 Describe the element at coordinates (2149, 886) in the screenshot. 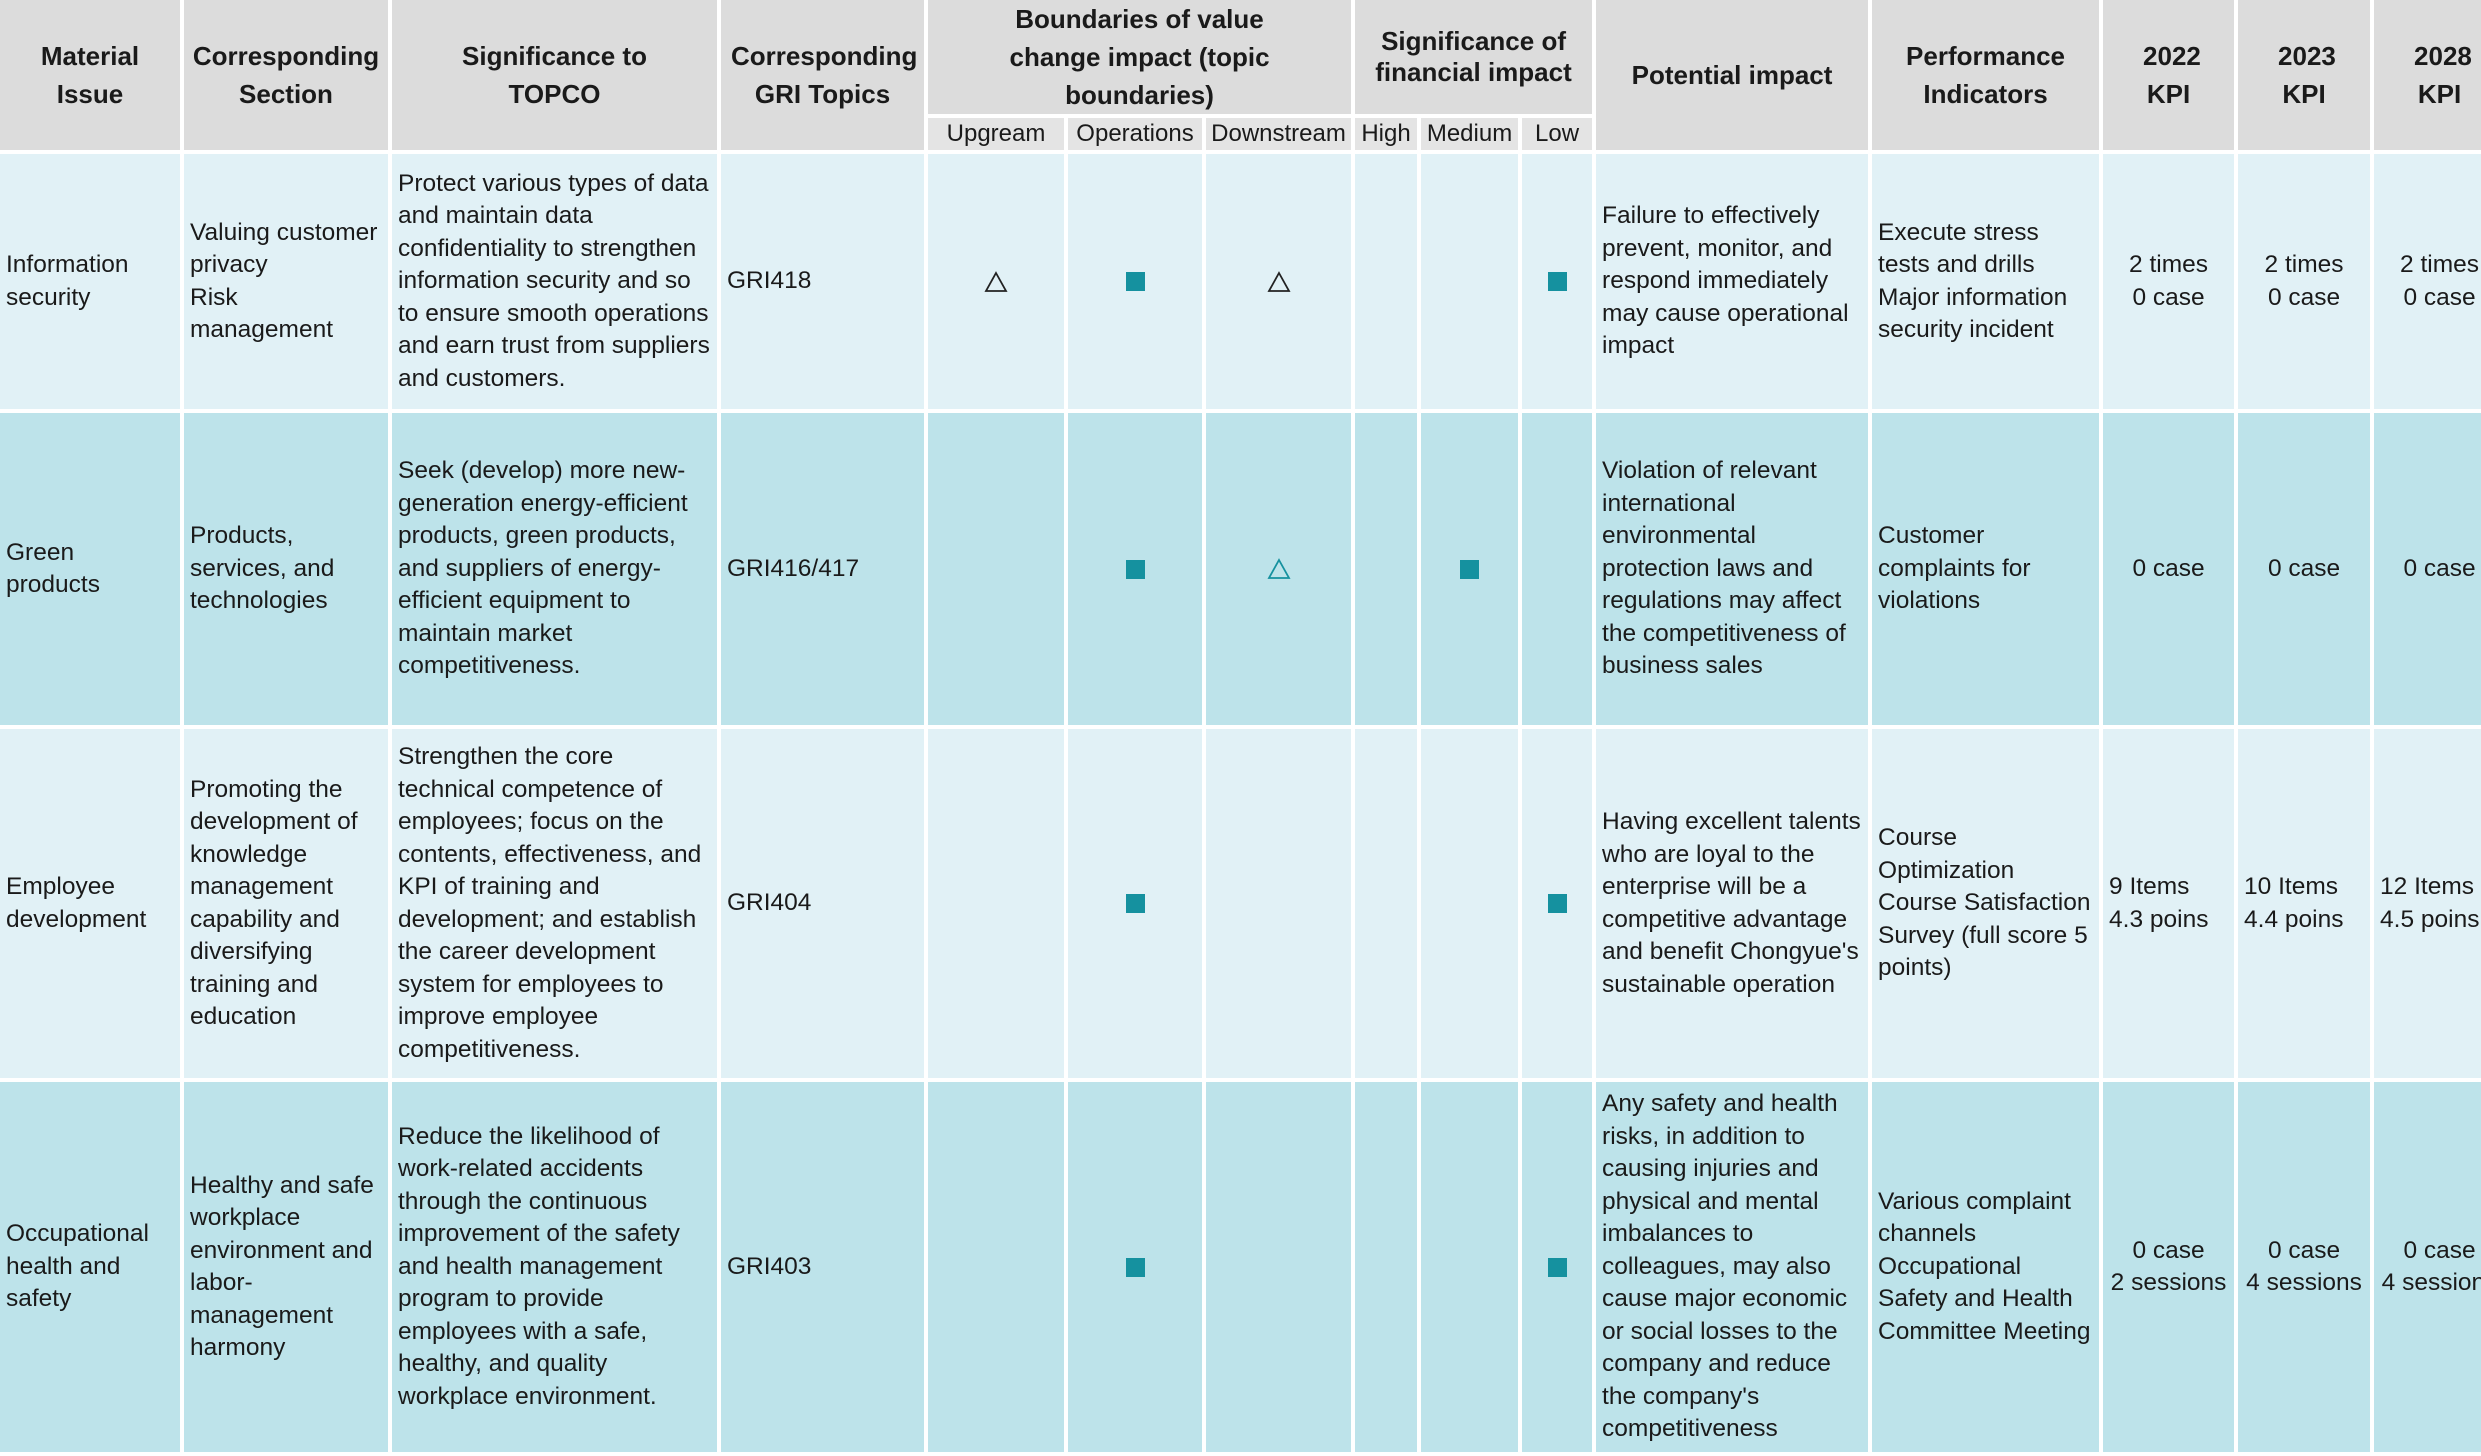

I see `kpi-2022-cell-line: 9 Items` at that location.